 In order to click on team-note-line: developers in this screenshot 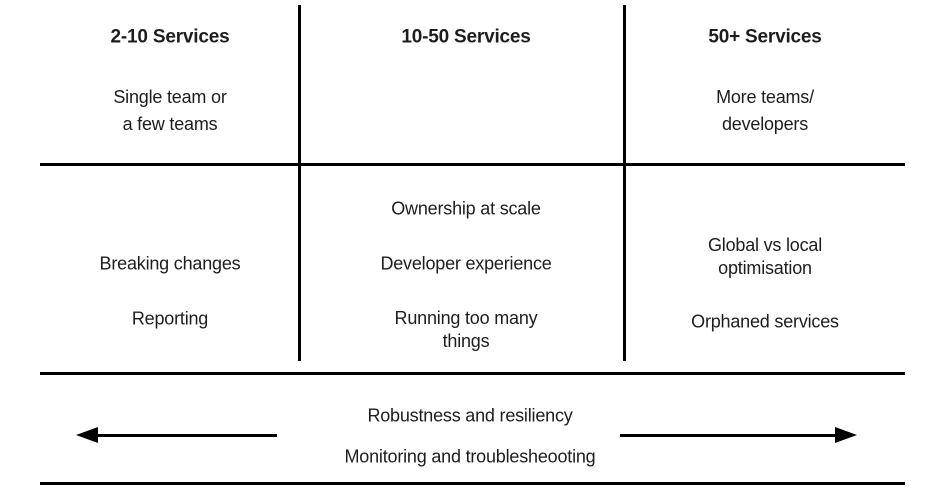, I will do `click(765, 124)`.